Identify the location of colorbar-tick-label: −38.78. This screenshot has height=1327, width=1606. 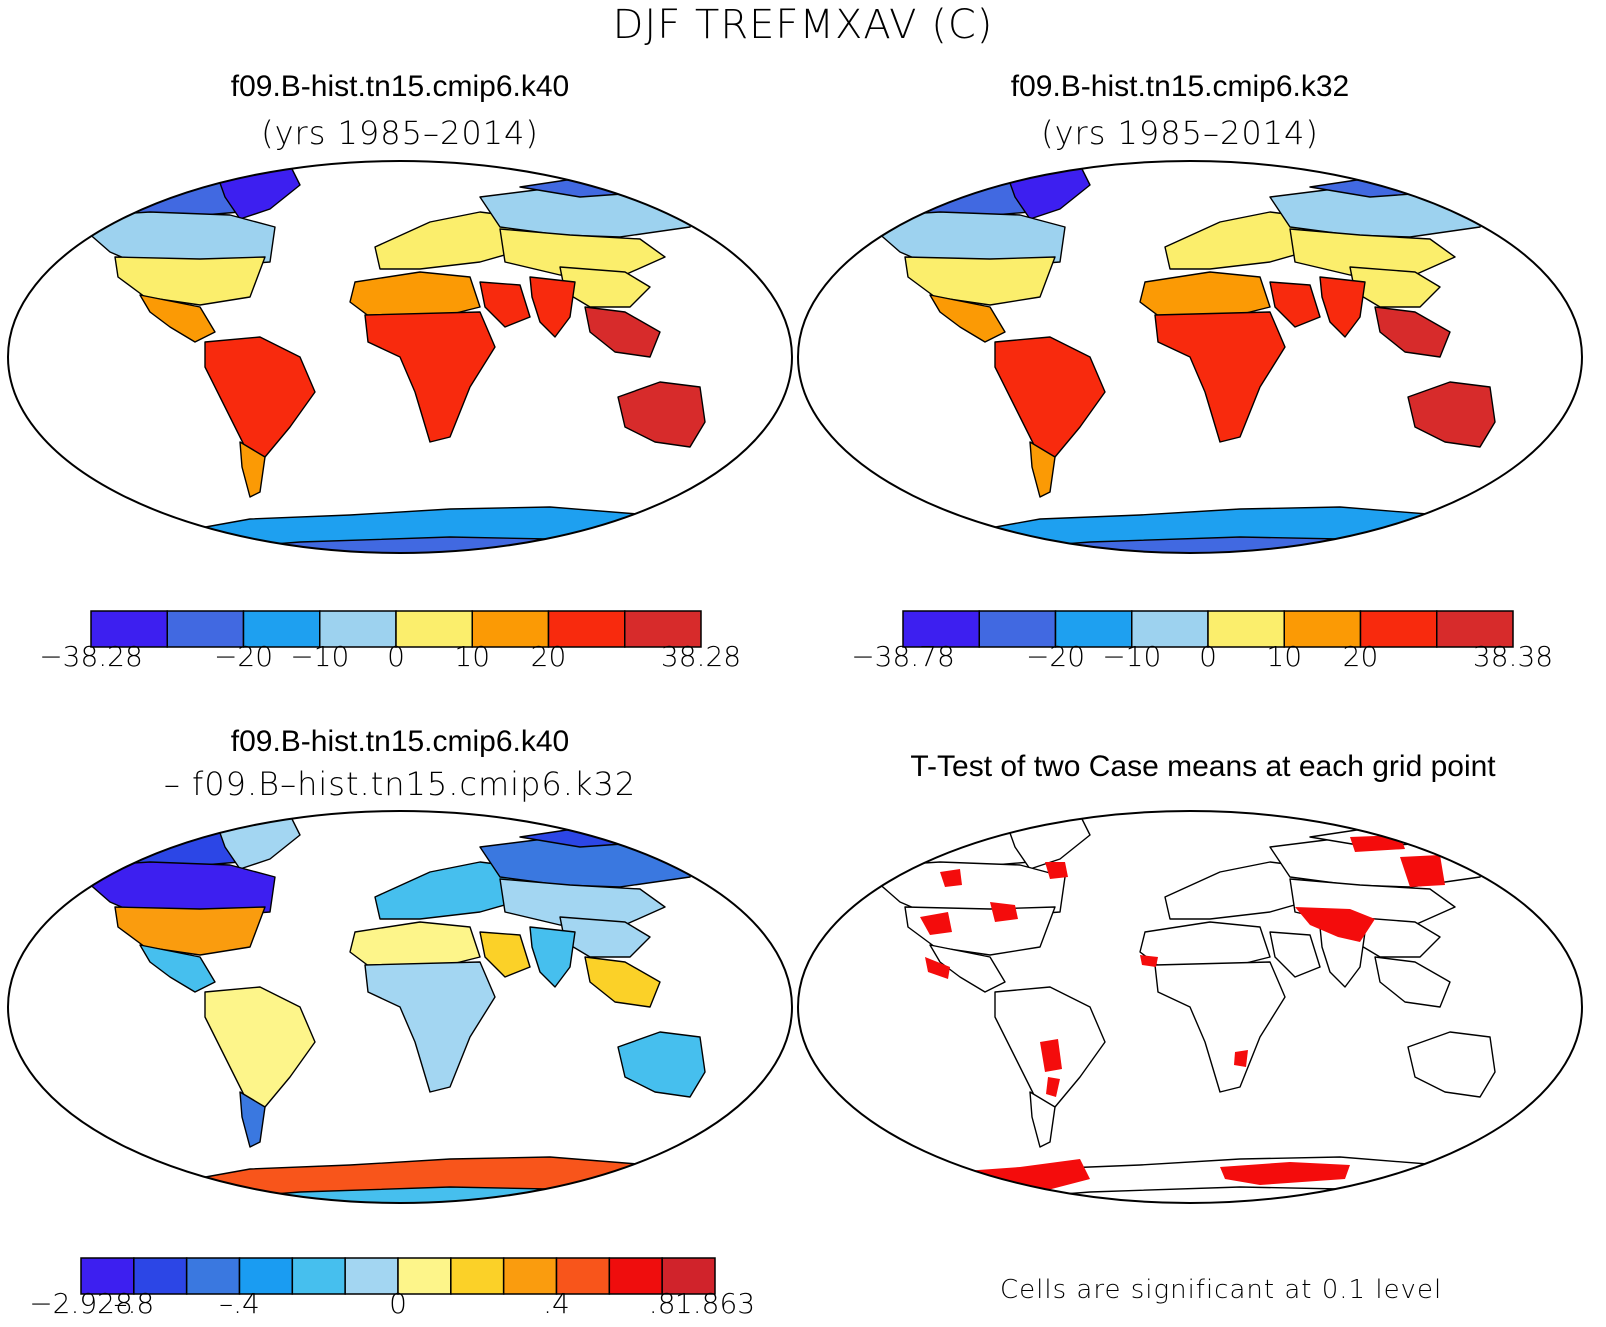
(903, 656).